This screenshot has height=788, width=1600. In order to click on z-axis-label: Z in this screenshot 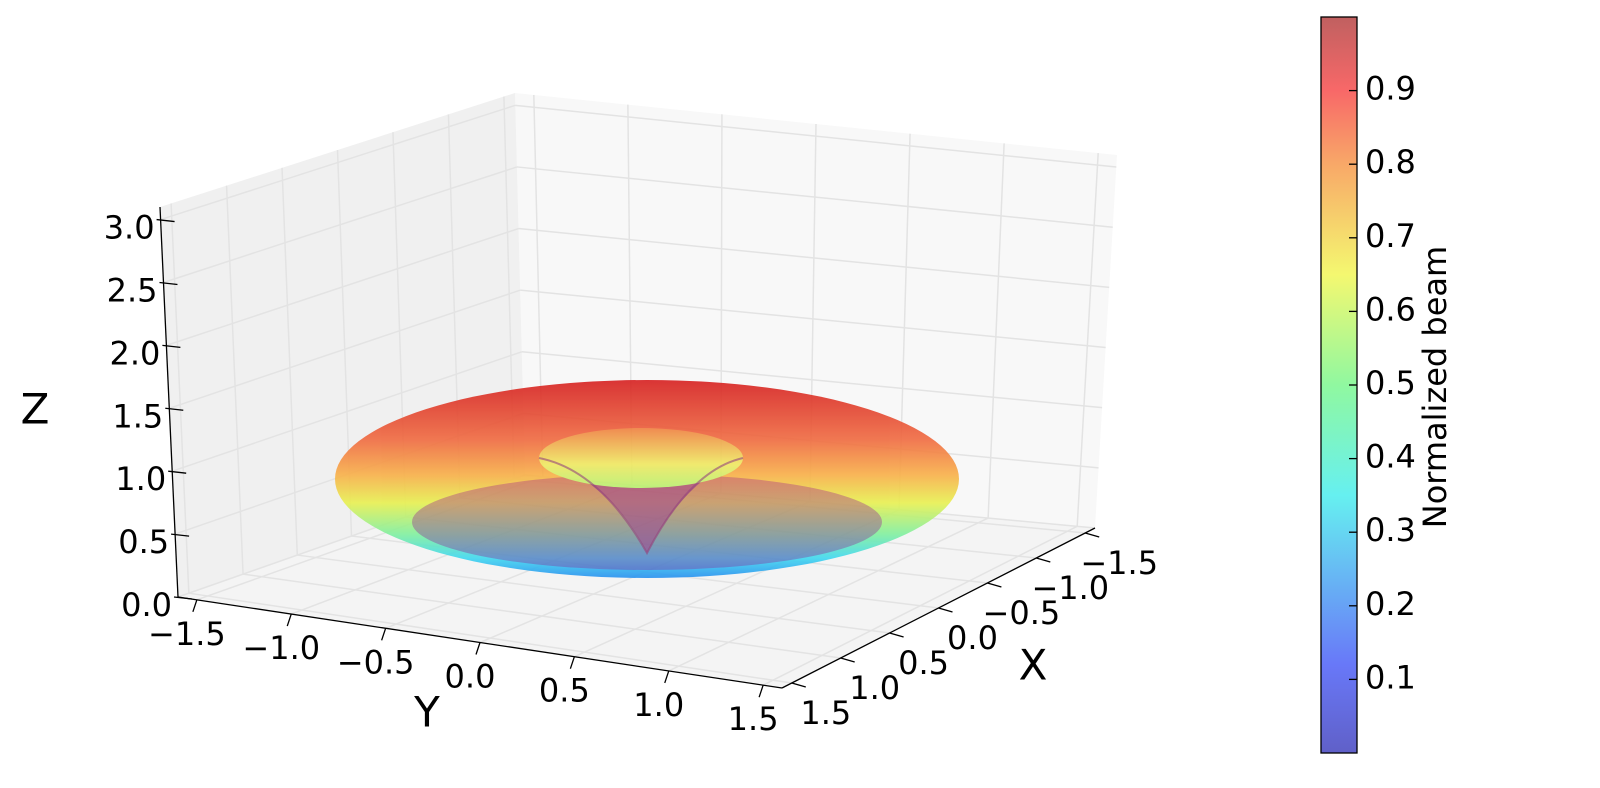, I will do `click(35, 409)`.